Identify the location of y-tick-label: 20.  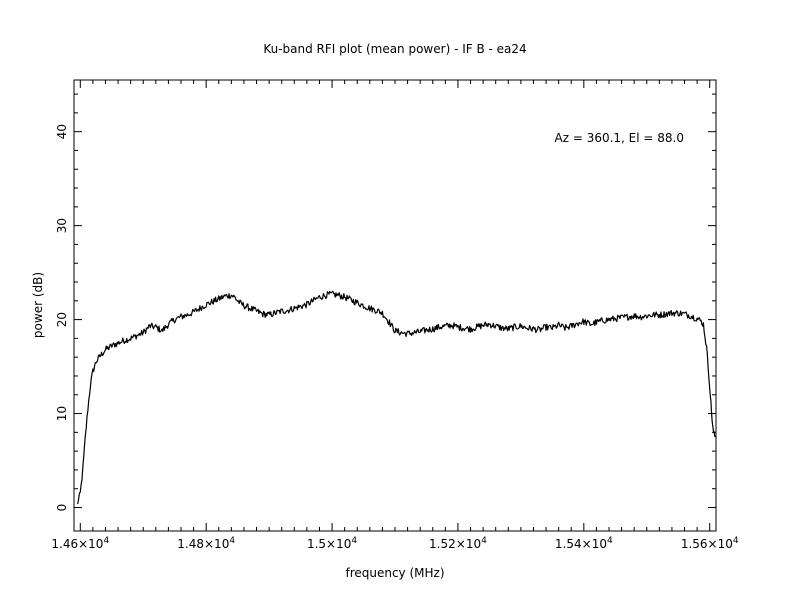
(62, 319).